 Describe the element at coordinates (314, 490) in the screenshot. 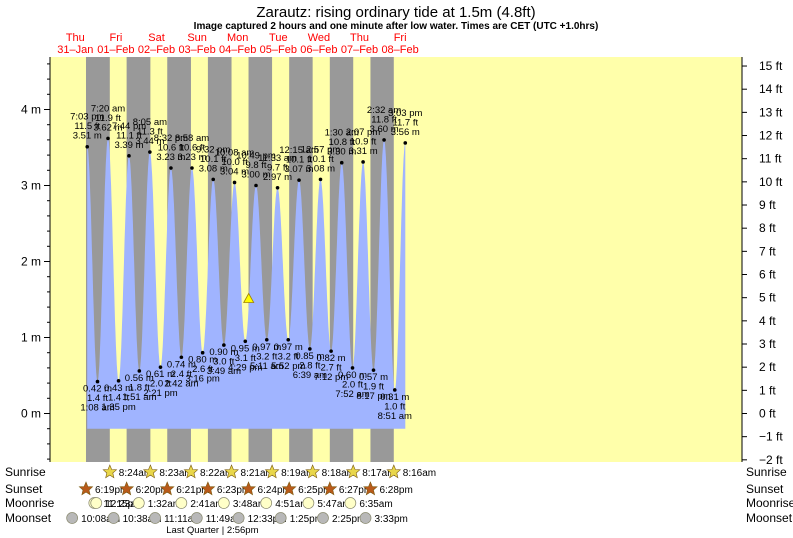

I see `sunset-time: 6:25pm` at that location.